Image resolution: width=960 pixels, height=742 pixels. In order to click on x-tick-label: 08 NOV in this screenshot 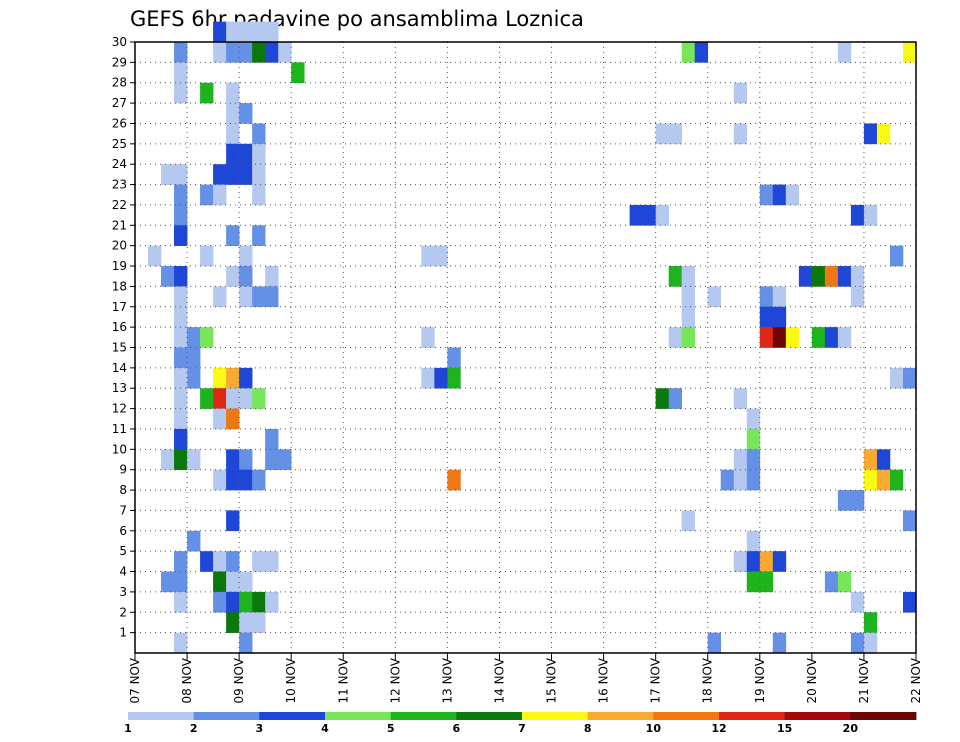, I will do `click(187, 680)`.